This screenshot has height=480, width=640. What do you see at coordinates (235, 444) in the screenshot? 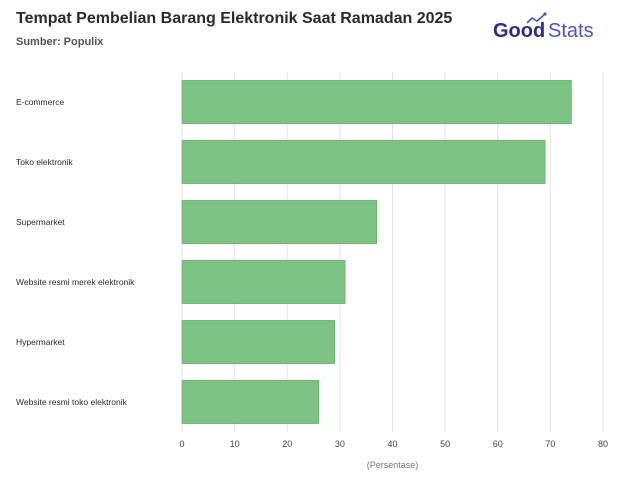
I see `x-tick-label-10: 10` at bounding box center [235, 444].